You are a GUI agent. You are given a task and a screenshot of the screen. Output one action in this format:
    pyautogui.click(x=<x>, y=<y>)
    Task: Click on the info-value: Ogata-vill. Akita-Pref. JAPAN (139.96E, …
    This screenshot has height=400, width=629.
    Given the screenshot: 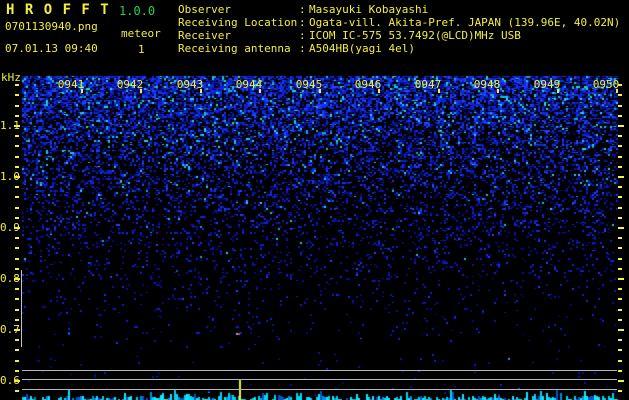 What is the action you would take?
    pyautogui.click(x=465, y=22)
    